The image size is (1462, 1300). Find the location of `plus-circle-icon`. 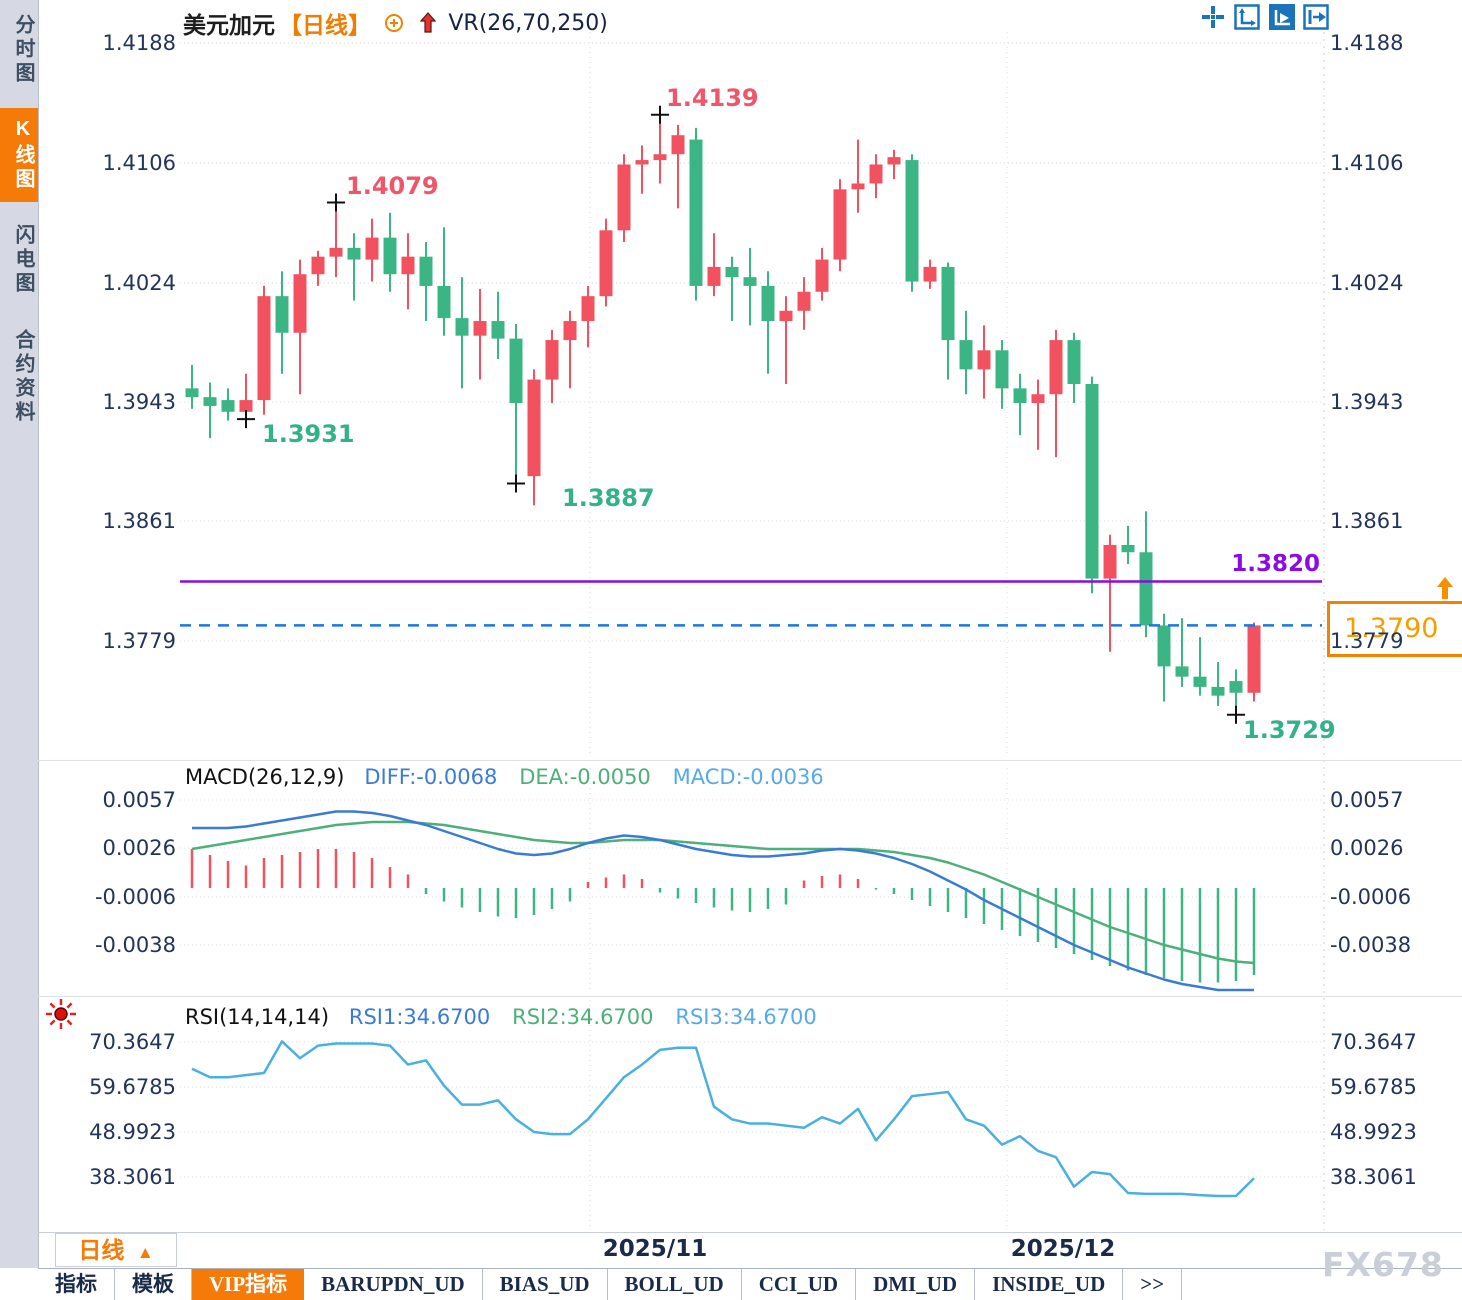

plus-circle-icon is located at coordinates (394, 23).